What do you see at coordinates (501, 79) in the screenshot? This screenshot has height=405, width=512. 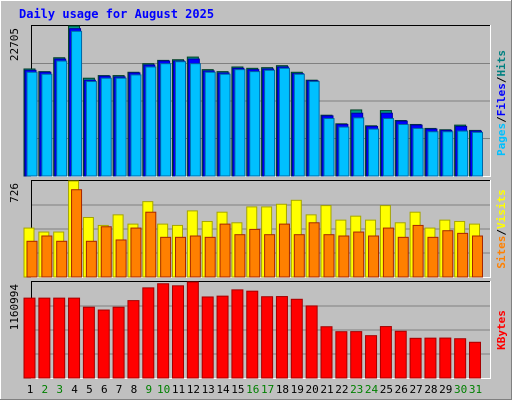 I see `legend-part-slash: /` at bounding box center [501, 79].